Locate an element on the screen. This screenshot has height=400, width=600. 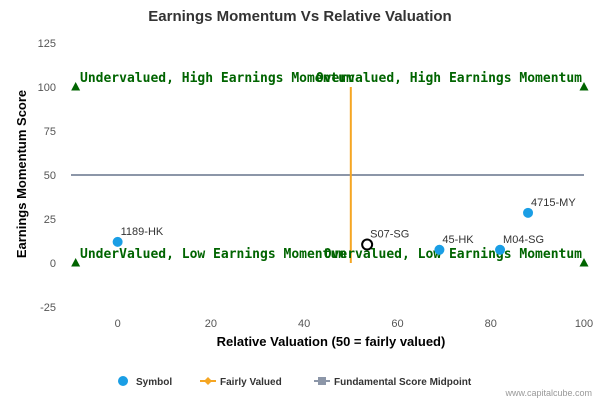
data-point-label: 1189-HK is located at coordinates (142, 232).